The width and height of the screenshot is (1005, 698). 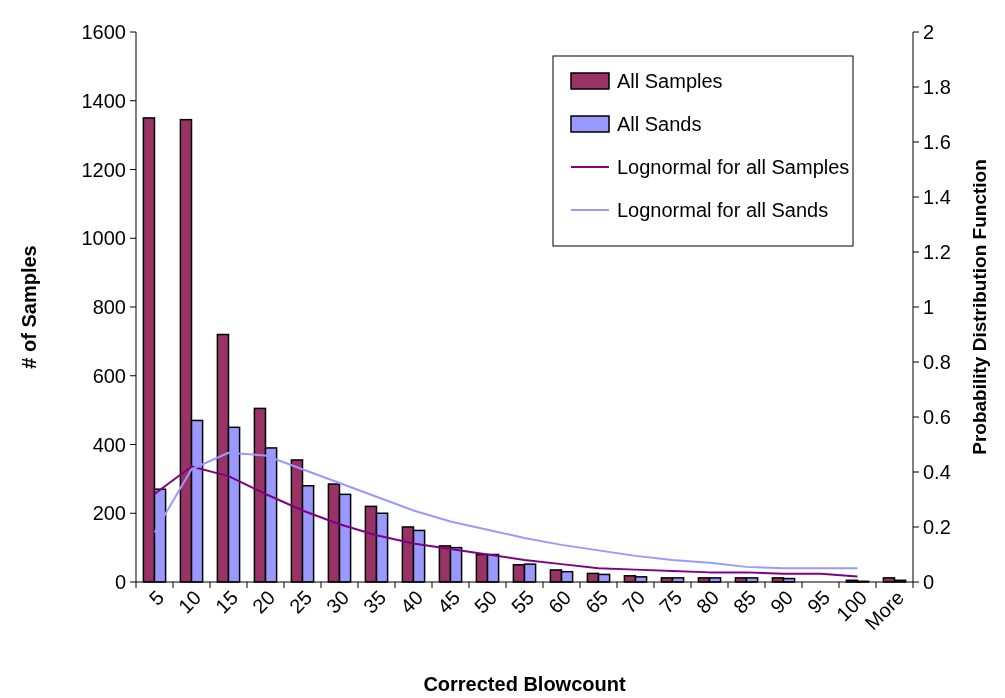 I want to click on legend-label: All Samples, so click(x=670, y=81).